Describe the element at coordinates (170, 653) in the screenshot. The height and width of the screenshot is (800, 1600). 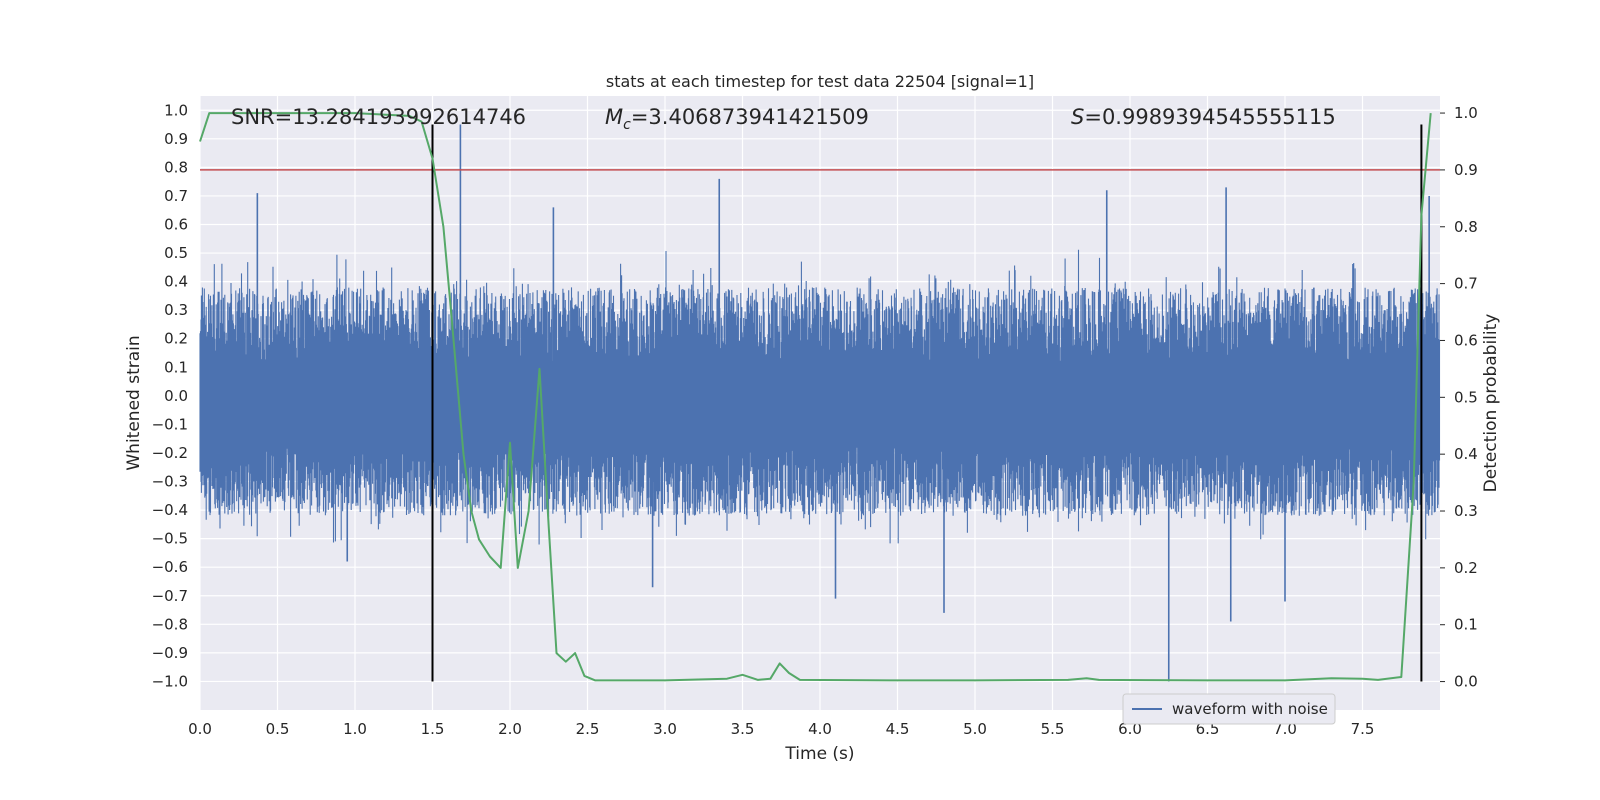
I see `y-left-tick-label-19: −0.9` at that location.